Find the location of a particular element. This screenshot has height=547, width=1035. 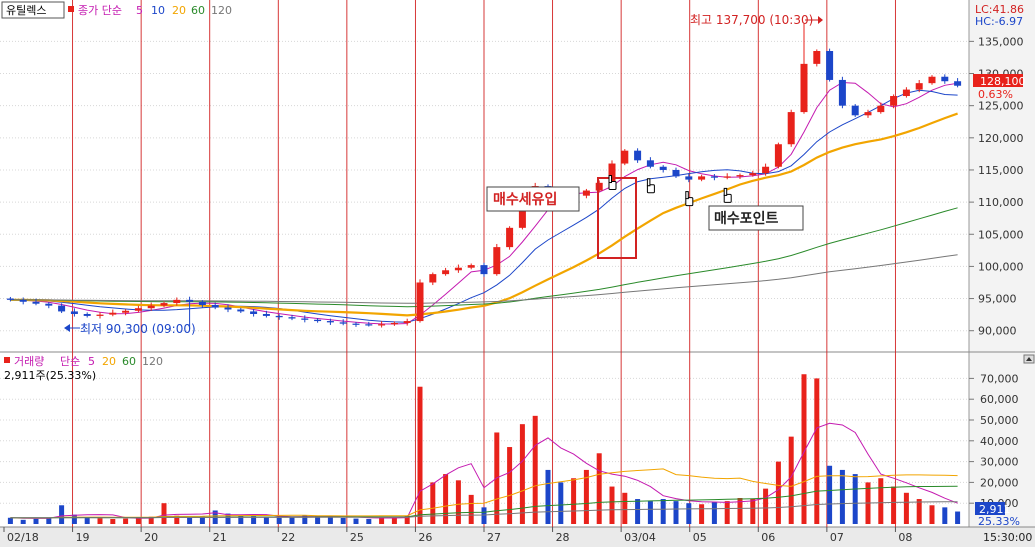

price-tick-label: 120,000 is located at coordinates (1001, 138).